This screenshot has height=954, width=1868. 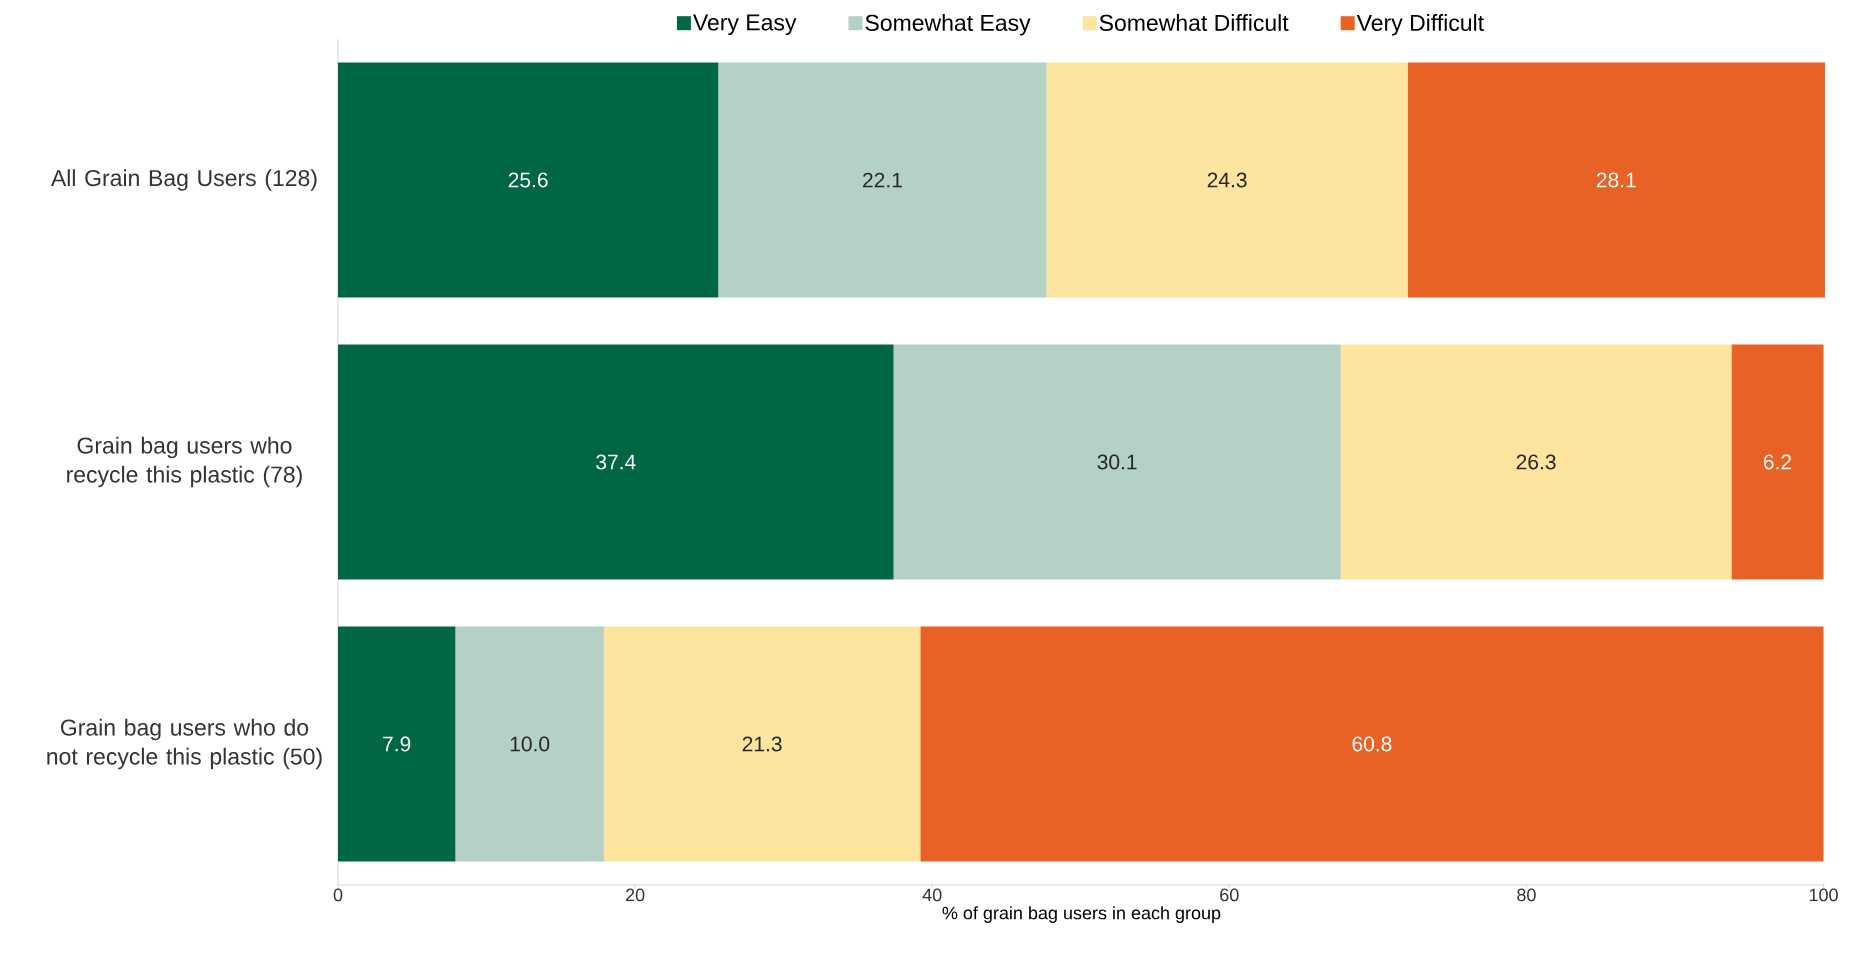 I want to click on data-label: 60.8, so click(x=1372, y=744).